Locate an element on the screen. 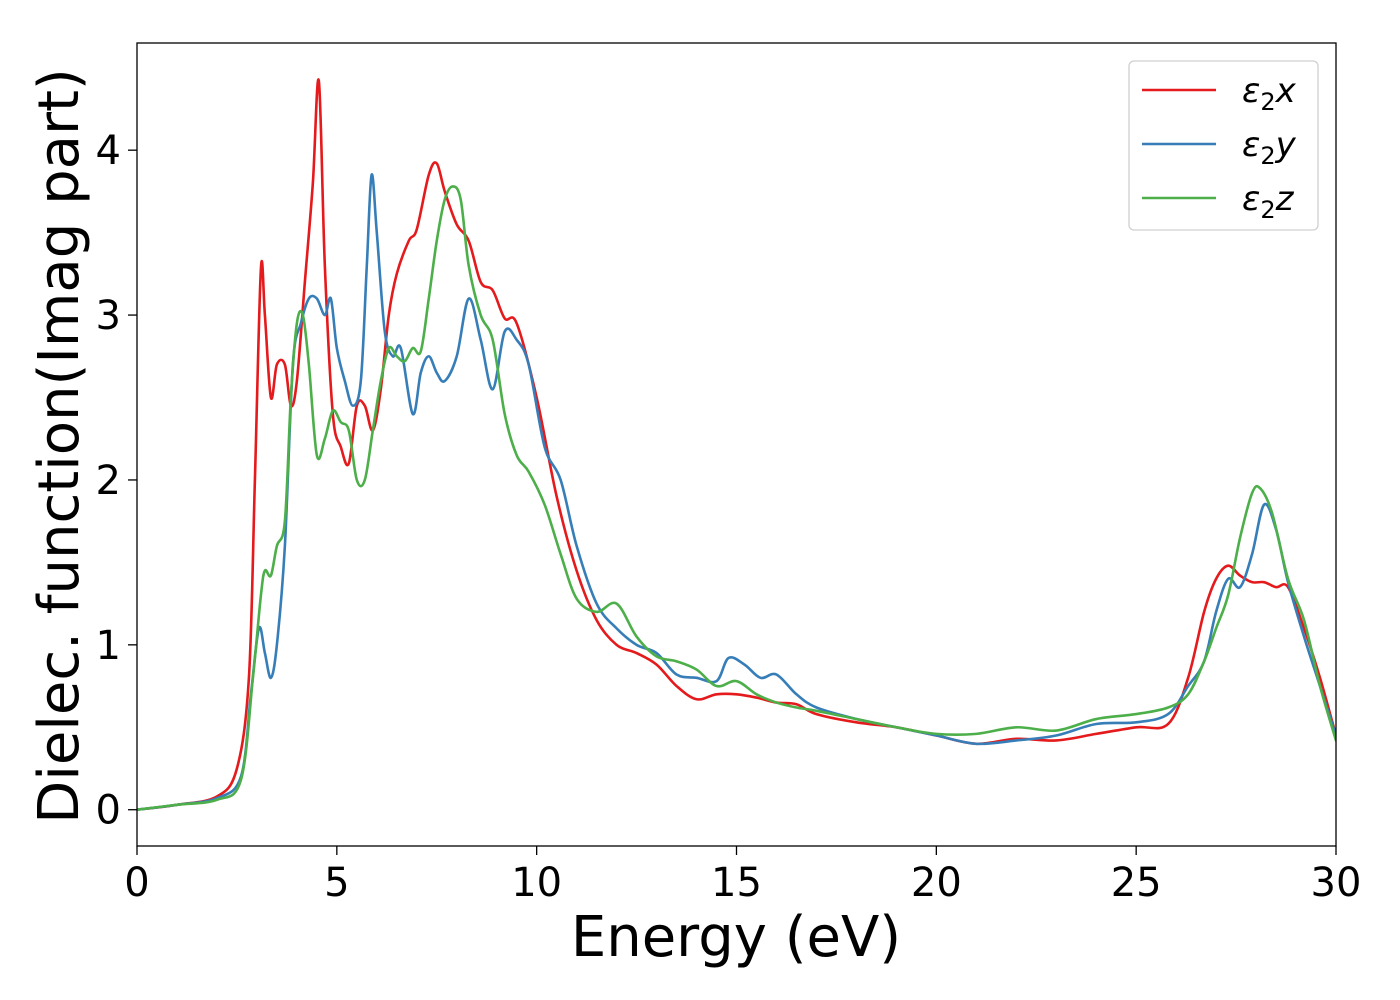 The height and width of the screenshot is (1000, 1400). legend-box is located at coordinates (1223, 145).